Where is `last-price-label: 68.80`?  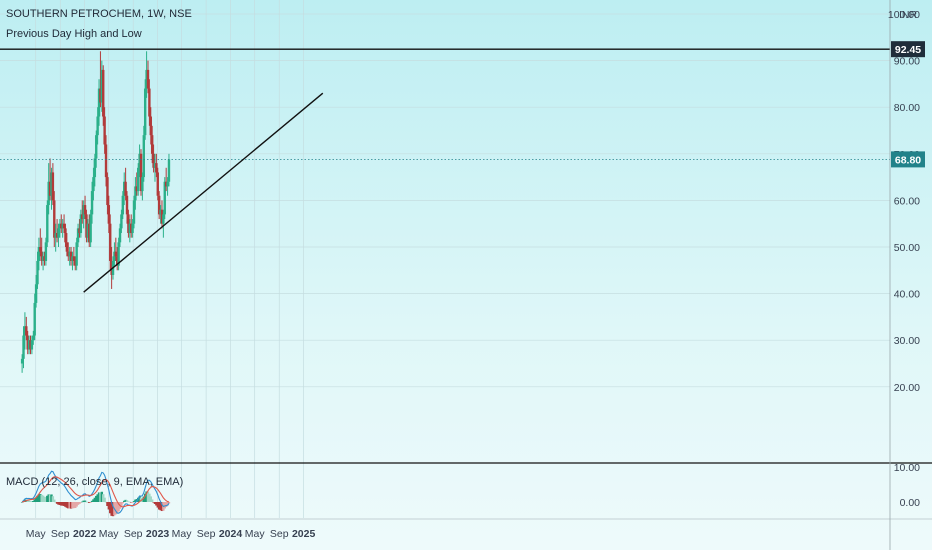
last-price-label: 68.80 is located at coordinates (908, 160).